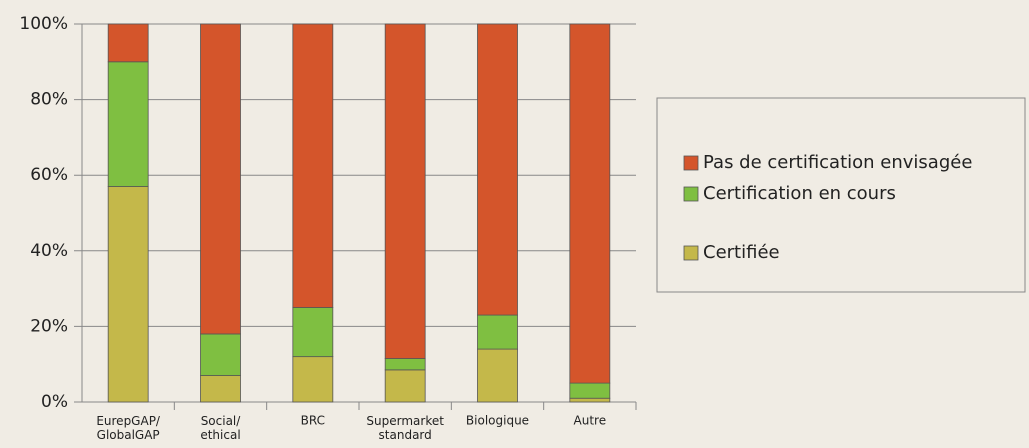 This screenshot has width=1029, height=448. What do you see at coordinates (799, 193) in the screenshot?
I see `legend-label: Certification en cours` at bounding box center [799, 193].